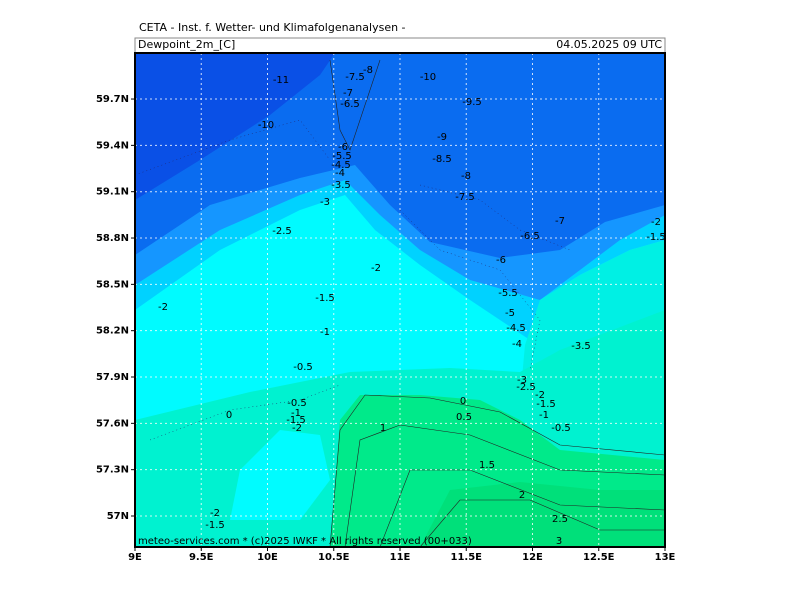 The height and width of the screenshot is (604, 800). I want to click on valid-time: 04.05.2025 09 UTC, so click(609, 44).